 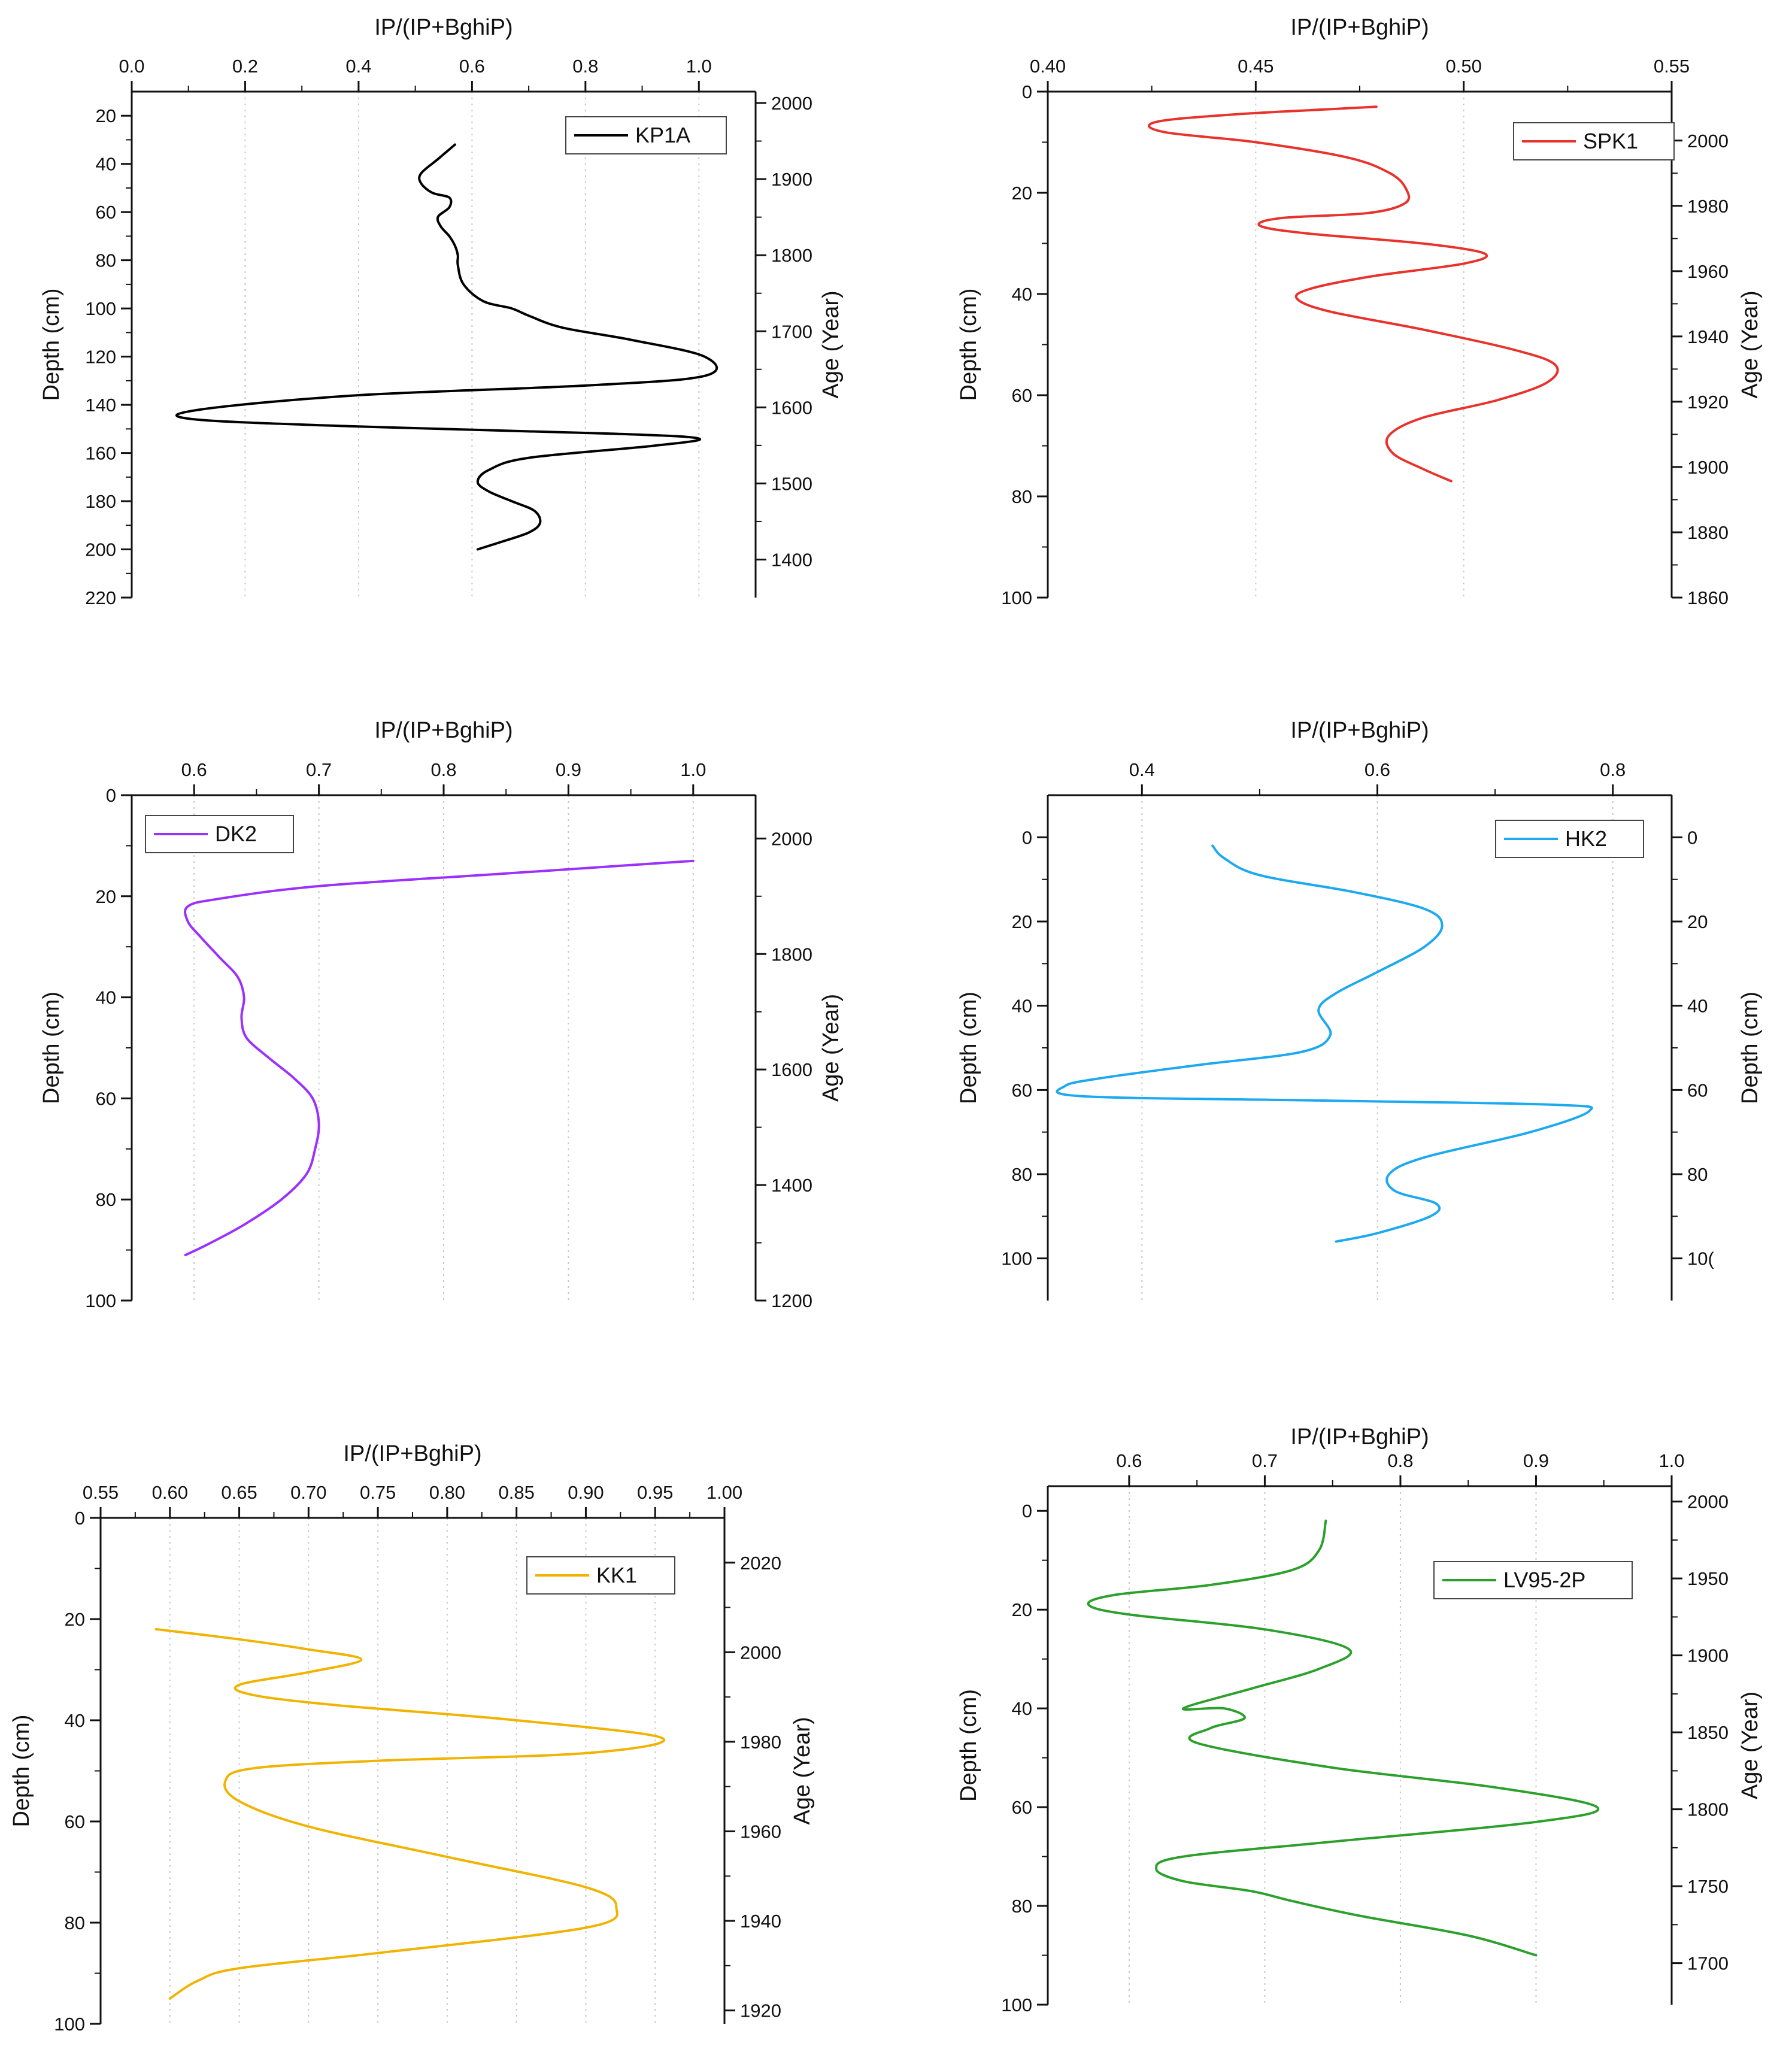 What do you see at coordinates (1708, 598) in the screenshot?
I see `y2-tick-label: 1860` at bounding box center [1708, 598].